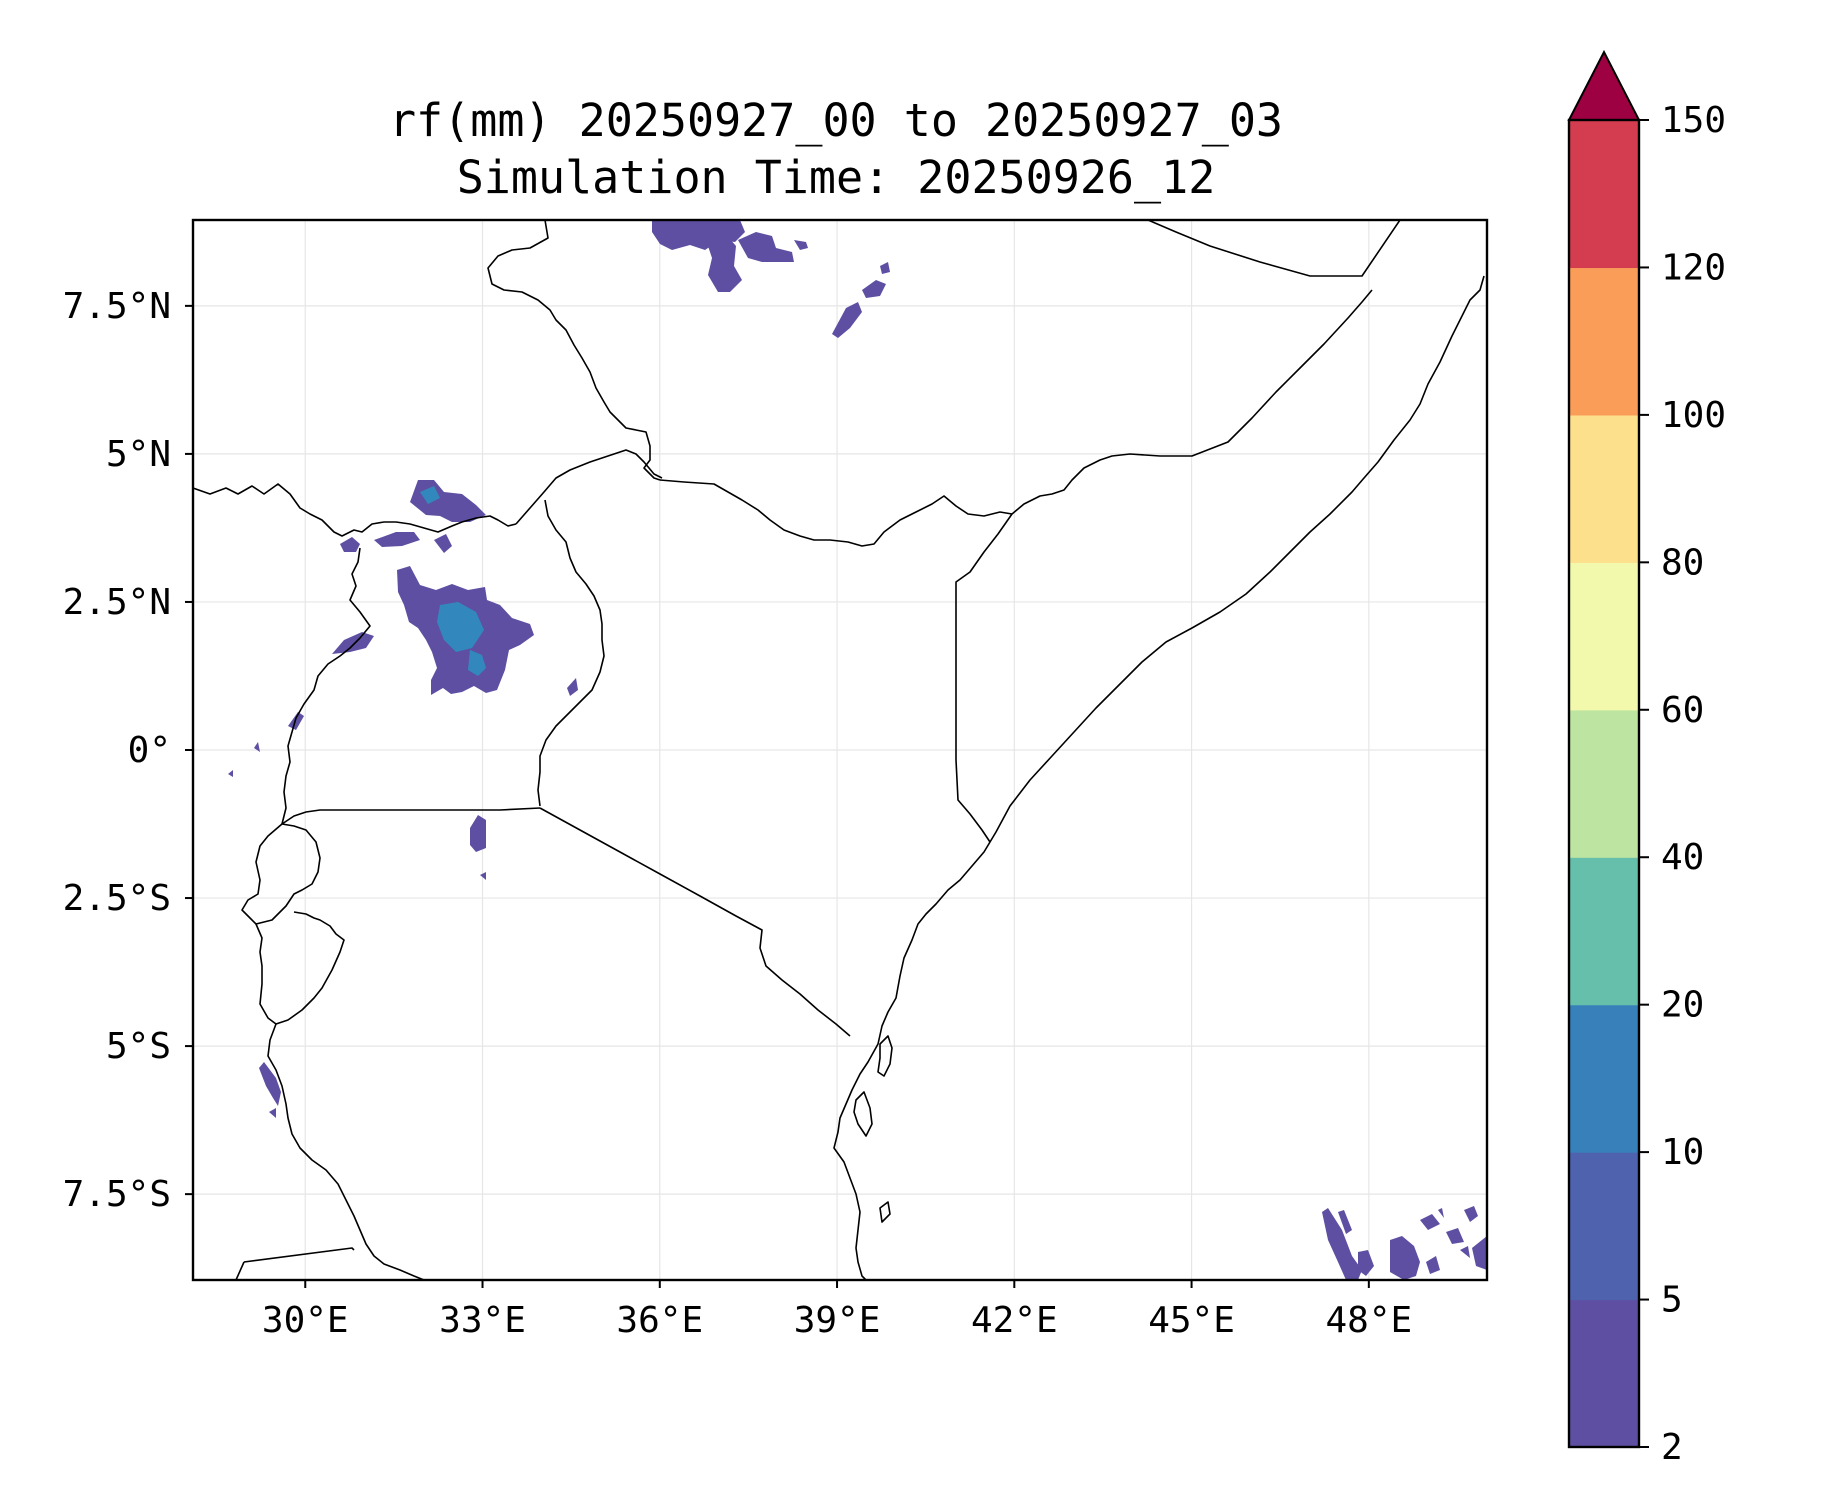 The image size is (1833, 1500). I want to click on island-pemba, so click(885, 1056).